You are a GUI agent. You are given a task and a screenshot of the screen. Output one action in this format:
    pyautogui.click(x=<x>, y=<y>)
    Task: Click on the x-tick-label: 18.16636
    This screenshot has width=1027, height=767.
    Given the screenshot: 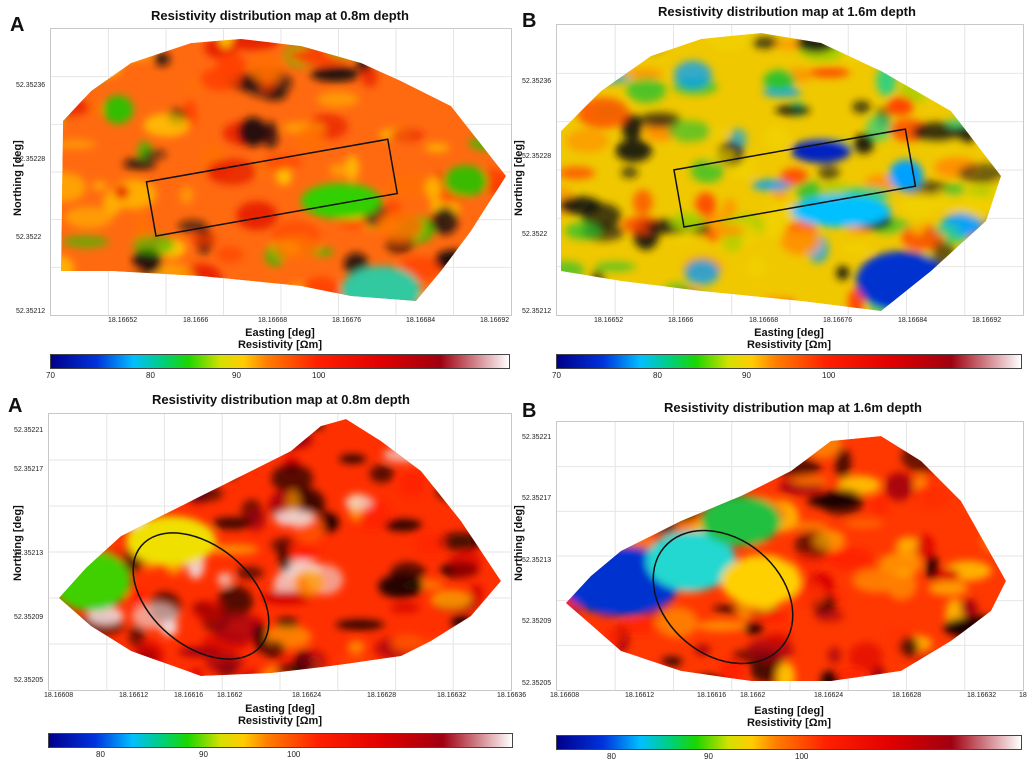 What is the action you would take?
    pyautogui.click(x=1023, y=695)
    